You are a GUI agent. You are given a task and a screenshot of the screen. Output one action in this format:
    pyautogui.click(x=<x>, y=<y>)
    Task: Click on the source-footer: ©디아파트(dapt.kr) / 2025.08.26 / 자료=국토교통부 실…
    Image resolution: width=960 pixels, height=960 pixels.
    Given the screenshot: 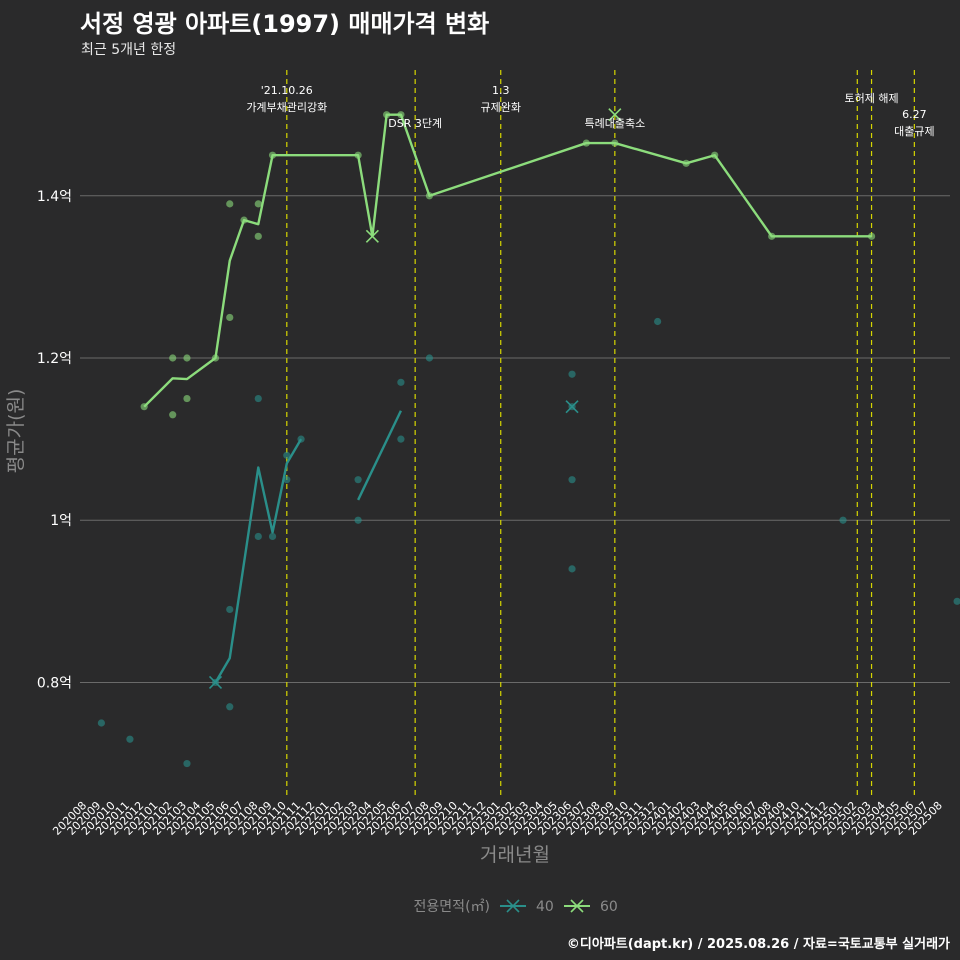 What is the action you would take?
    pyautogui.click(x=758, y=944)
    